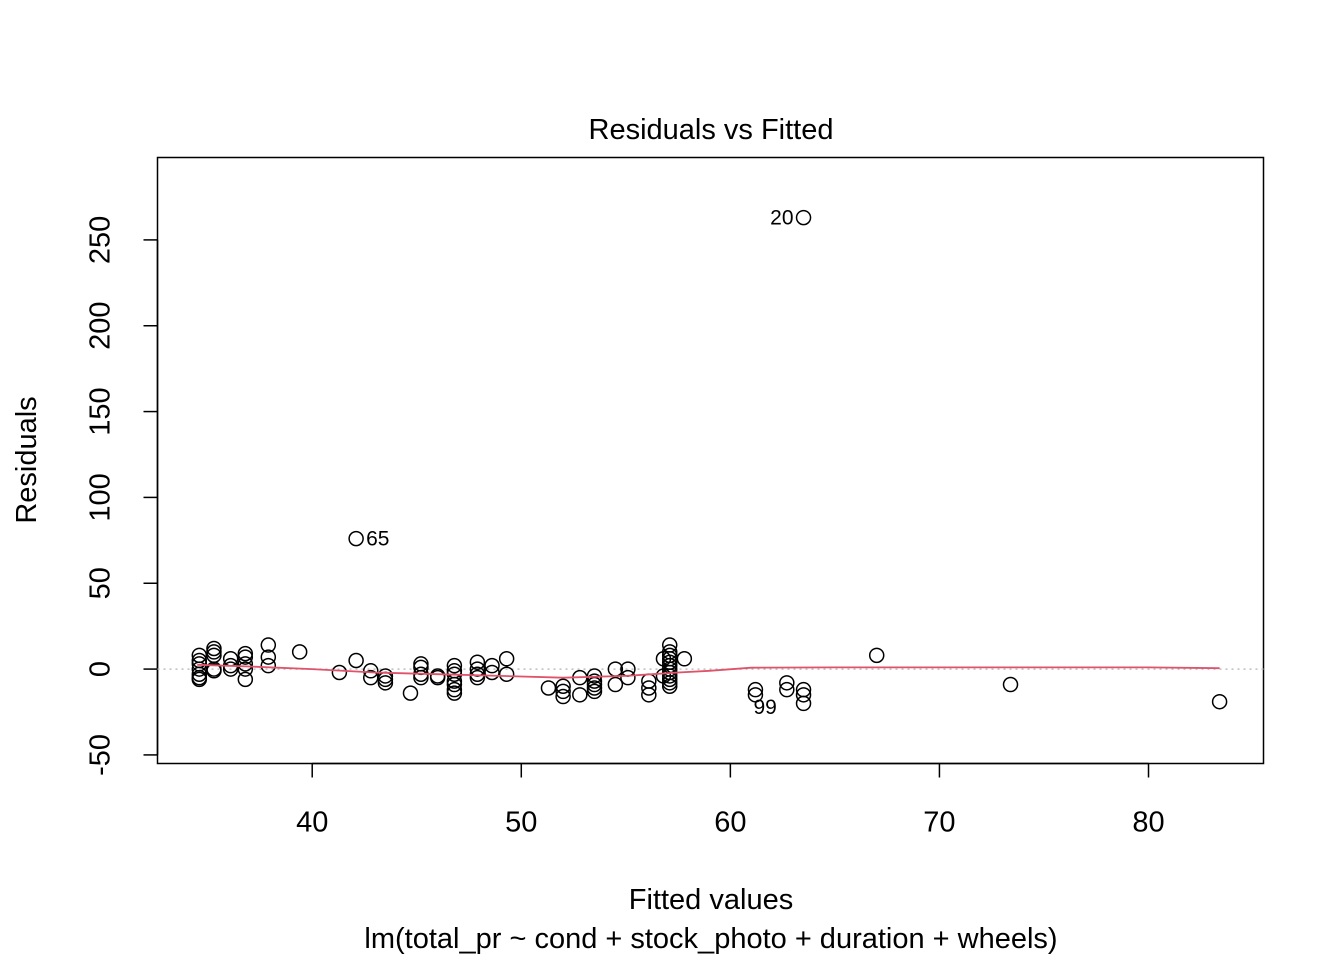 This screenshot has height=960, width=1344. What do you see at coordinates (101, 326) in the screenshot?
I see `y-tick-label: 200` at bounding box center [101, 326].